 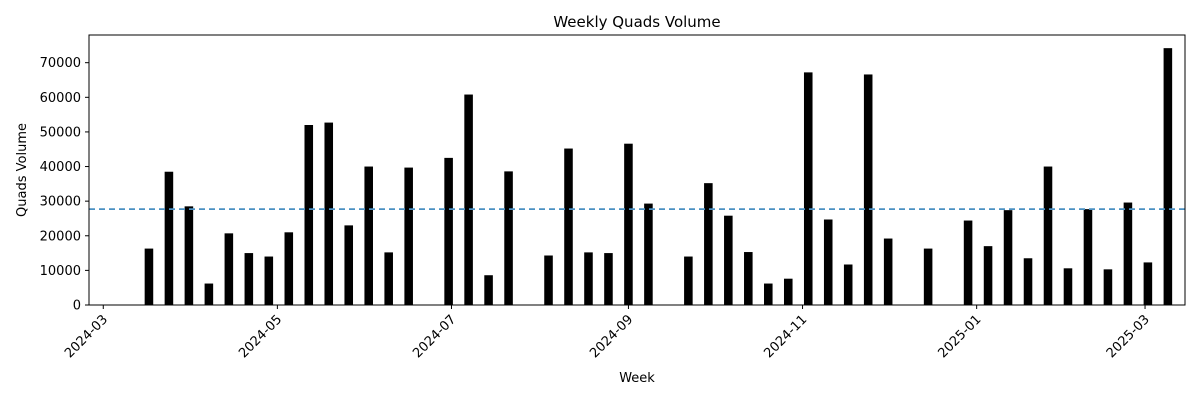 What do you see at coordinates (60, 202) in the screenshot?
I see `y-tick-label-30000: 30000` at bounding box center [60, 202].